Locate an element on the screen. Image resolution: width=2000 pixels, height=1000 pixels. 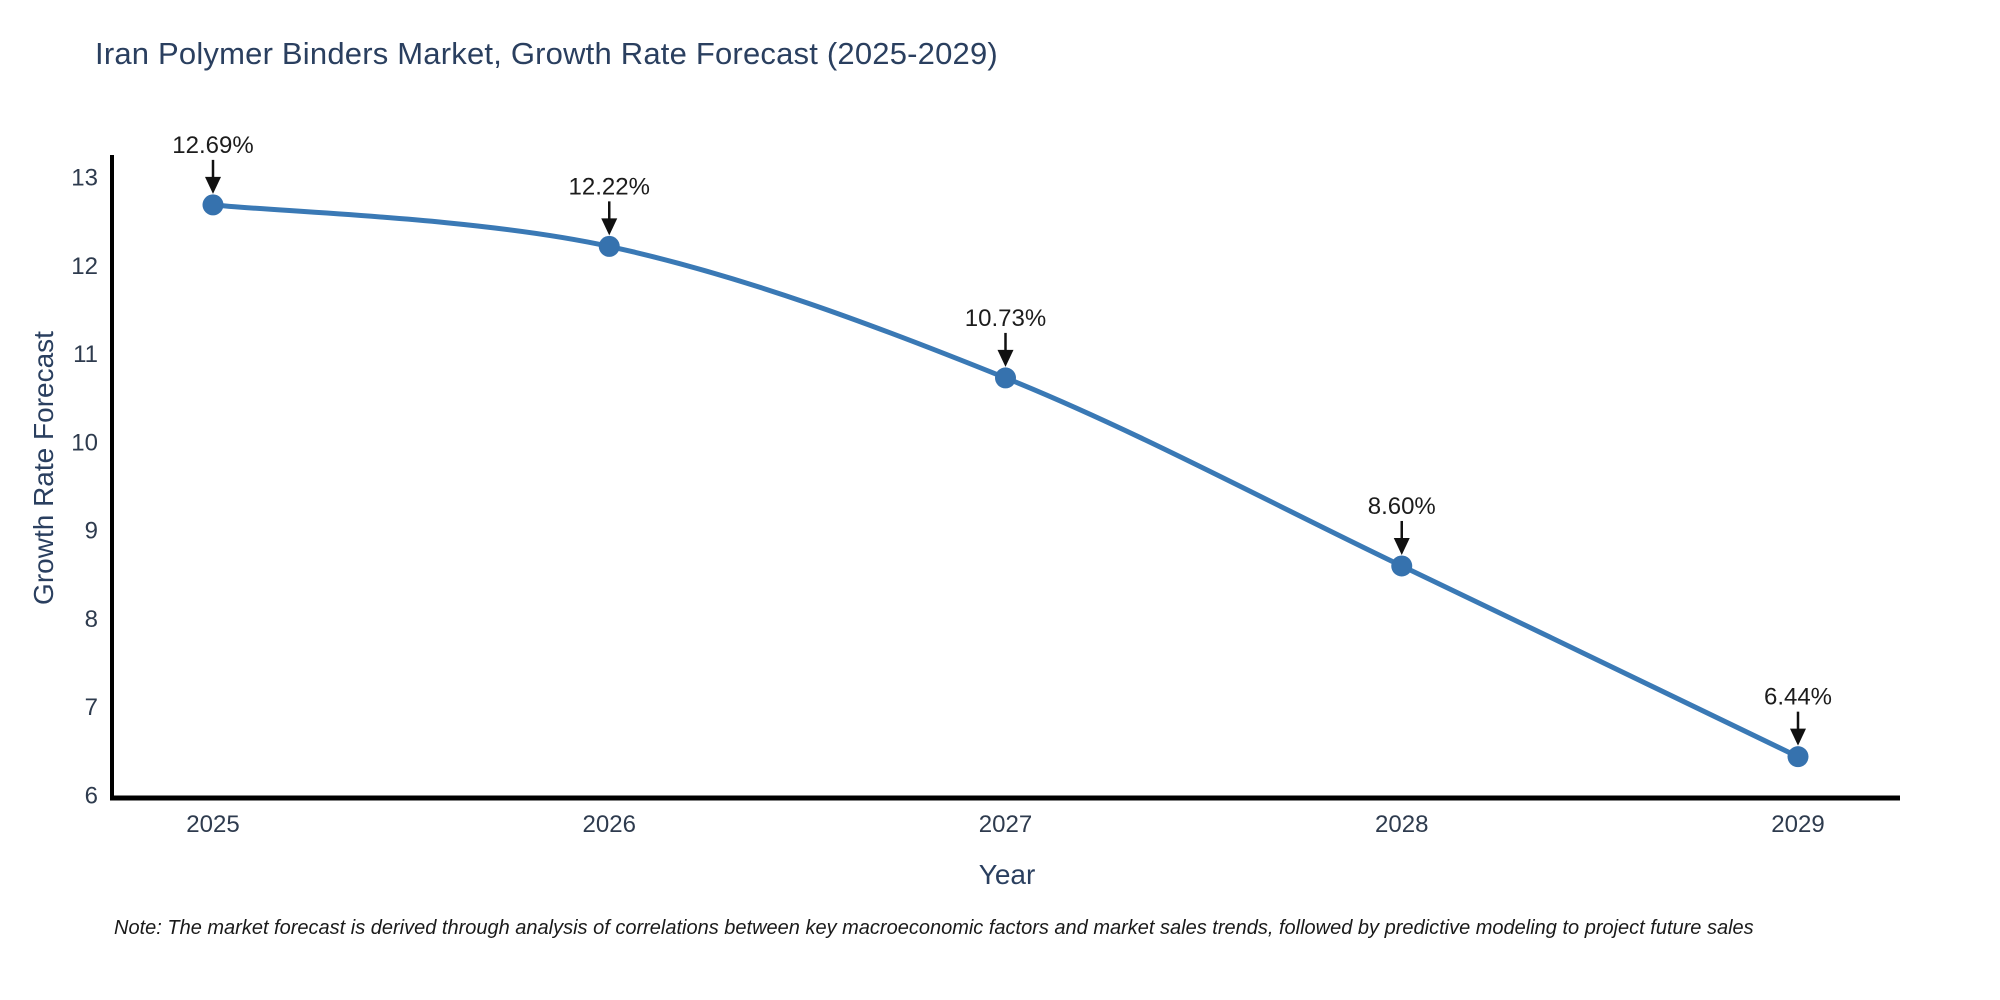
x-axis-title: Year is located at coordinates (1007, 874).